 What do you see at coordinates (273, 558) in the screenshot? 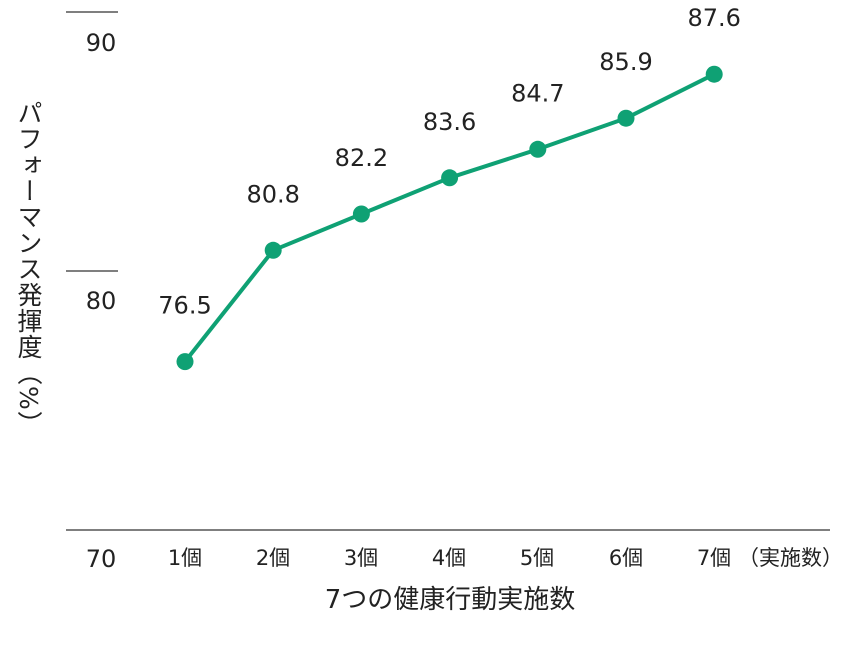
I see `x-tick-label-2: 2個` at bounding box center [273, 558].